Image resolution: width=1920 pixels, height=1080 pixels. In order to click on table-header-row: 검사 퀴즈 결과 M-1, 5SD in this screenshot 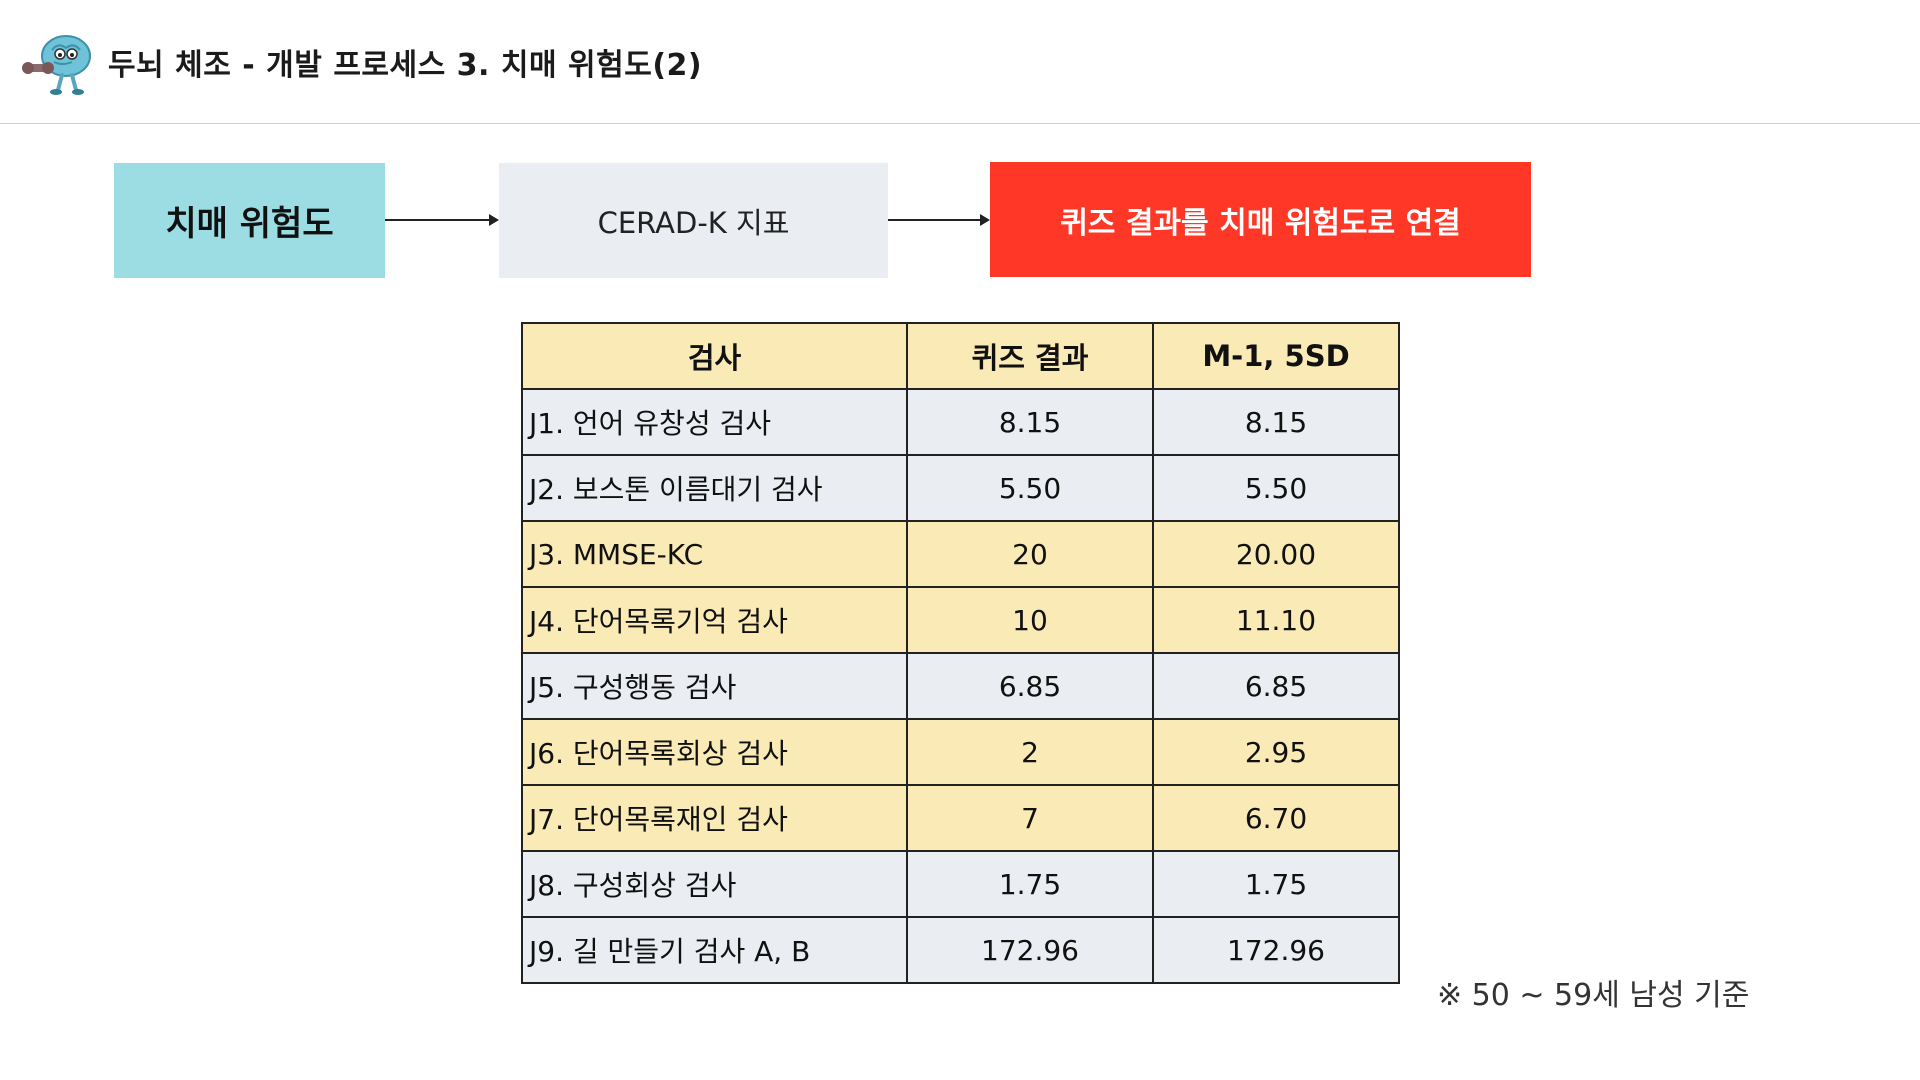, I will do `click(960, 356)`.